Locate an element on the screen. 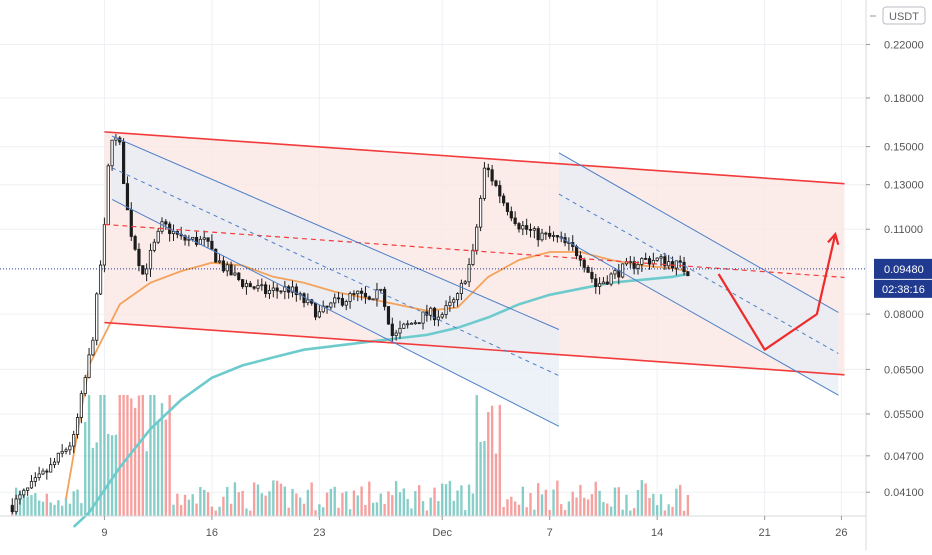  red-channel-lower-line is located at coordinates (474, 348).